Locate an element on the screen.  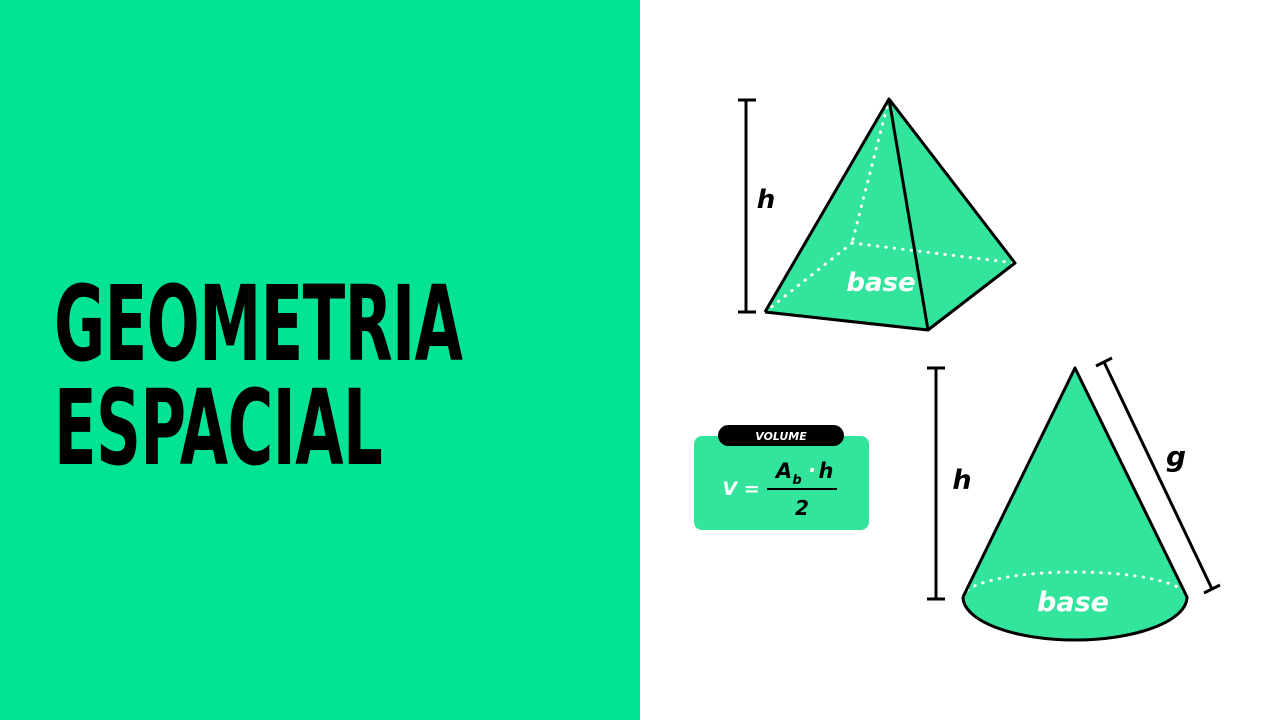
cone-height-label: h is located at coordinates (961, 480).